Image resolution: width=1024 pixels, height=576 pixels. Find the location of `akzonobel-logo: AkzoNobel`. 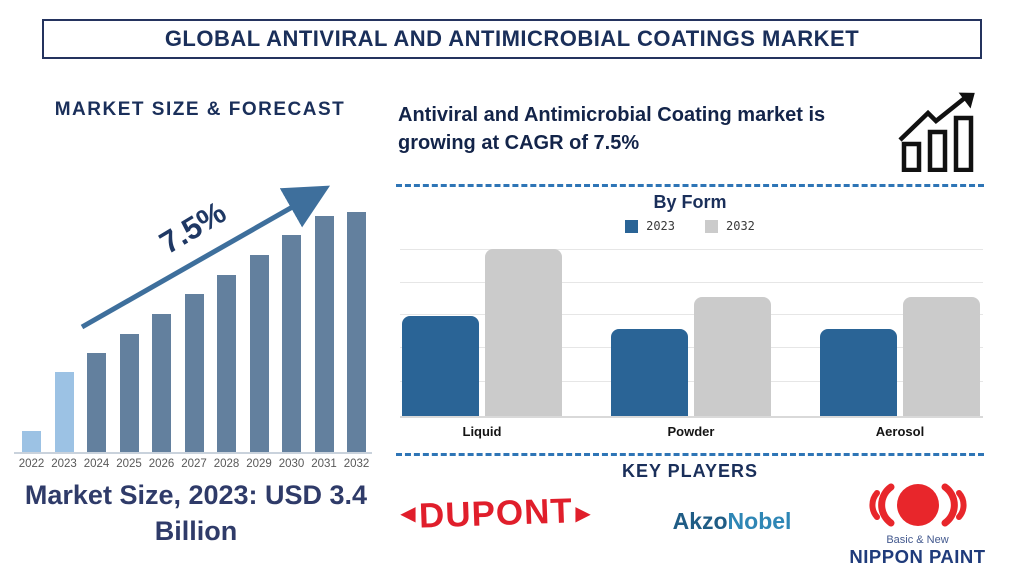

akzonobel-logo: AkzoNobel is located at coordinates (732, 521).